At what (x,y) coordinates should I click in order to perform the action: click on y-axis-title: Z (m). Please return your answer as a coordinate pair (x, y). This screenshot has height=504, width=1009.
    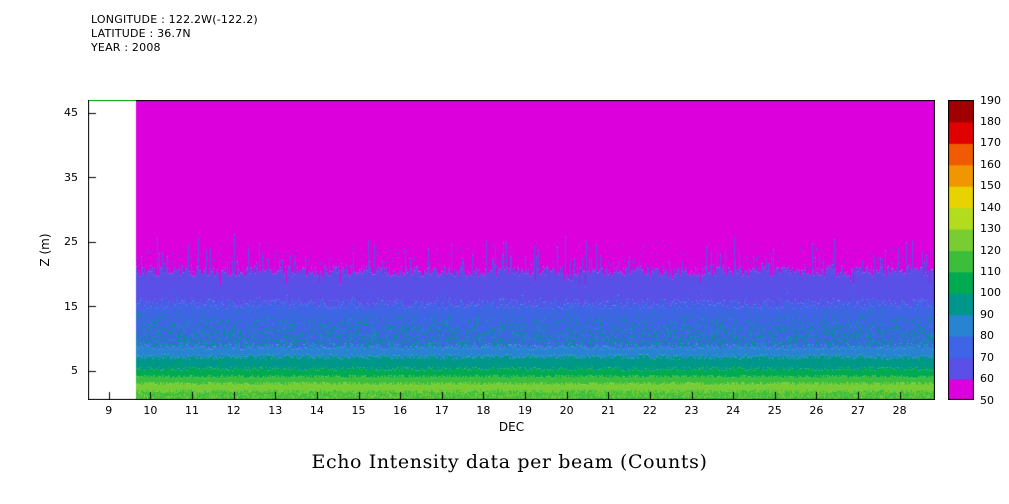
    Looking at the image, I should click on (45, 250).